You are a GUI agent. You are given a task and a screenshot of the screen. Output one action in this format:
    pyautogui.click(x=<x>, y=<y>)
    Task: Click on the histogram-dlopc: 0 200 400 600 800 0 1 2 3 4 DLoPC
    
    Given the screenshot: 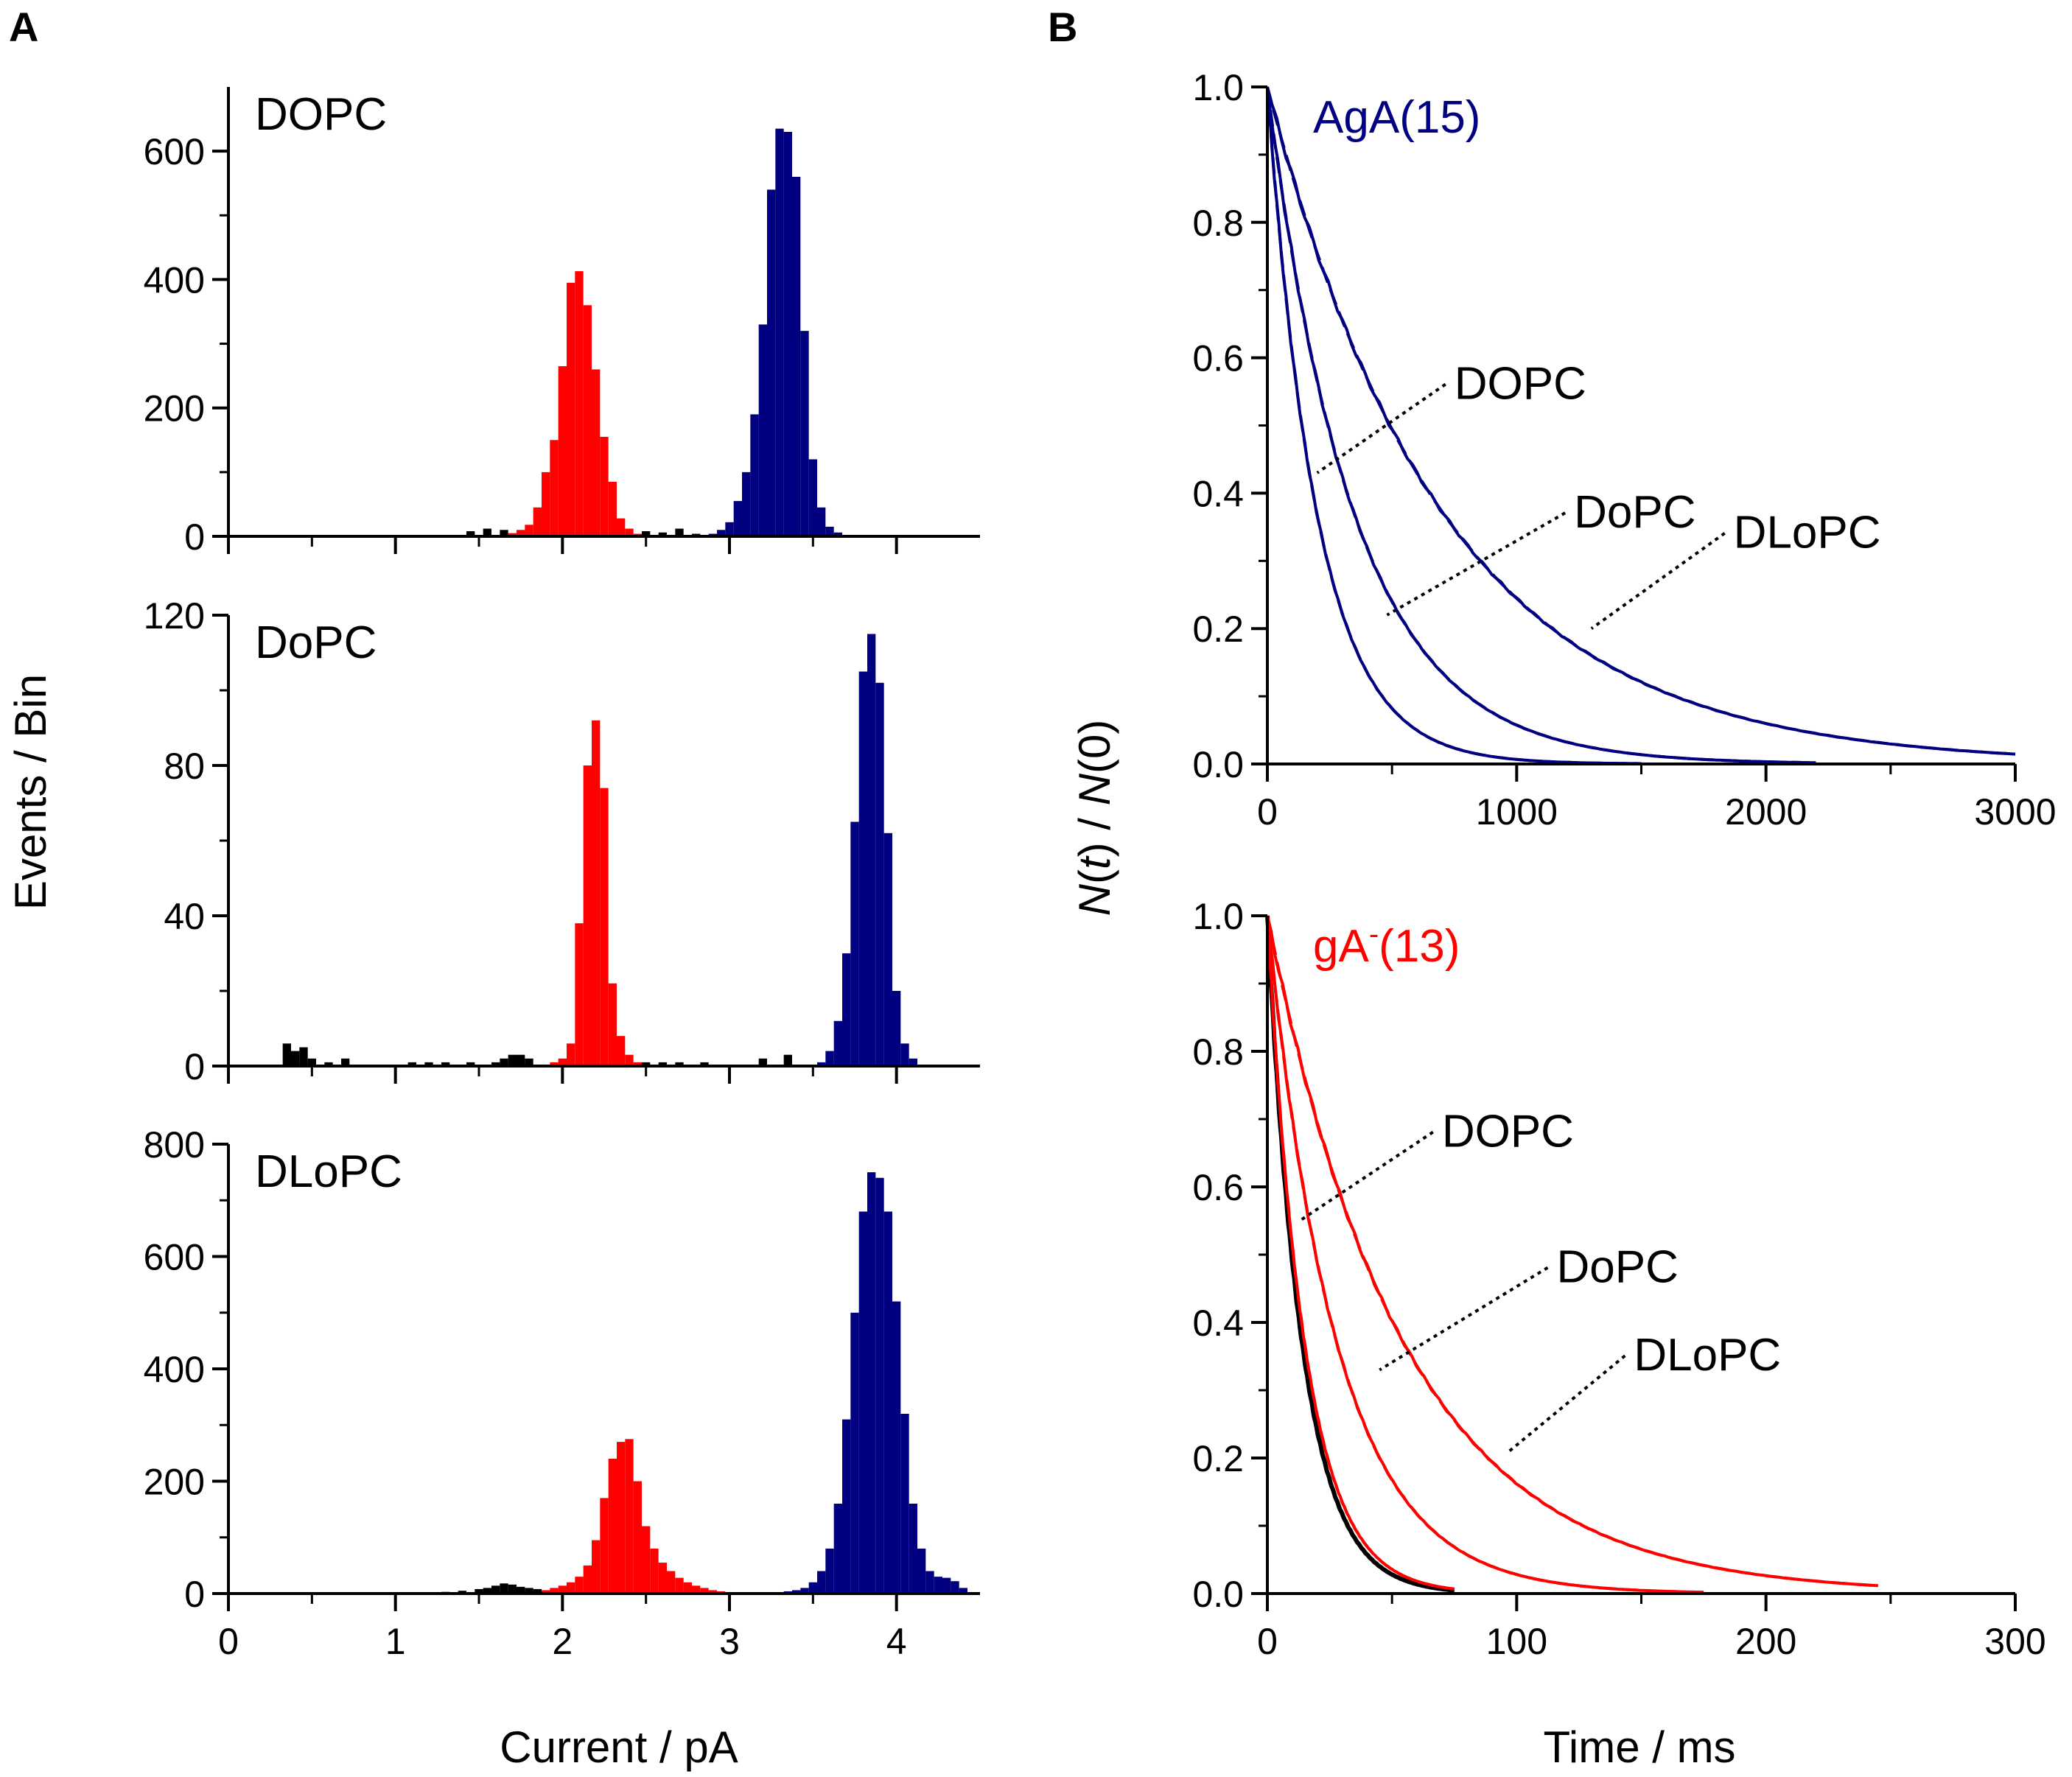 What is the action you would take?
    pyautogui.click(x=562, y=1393)
    